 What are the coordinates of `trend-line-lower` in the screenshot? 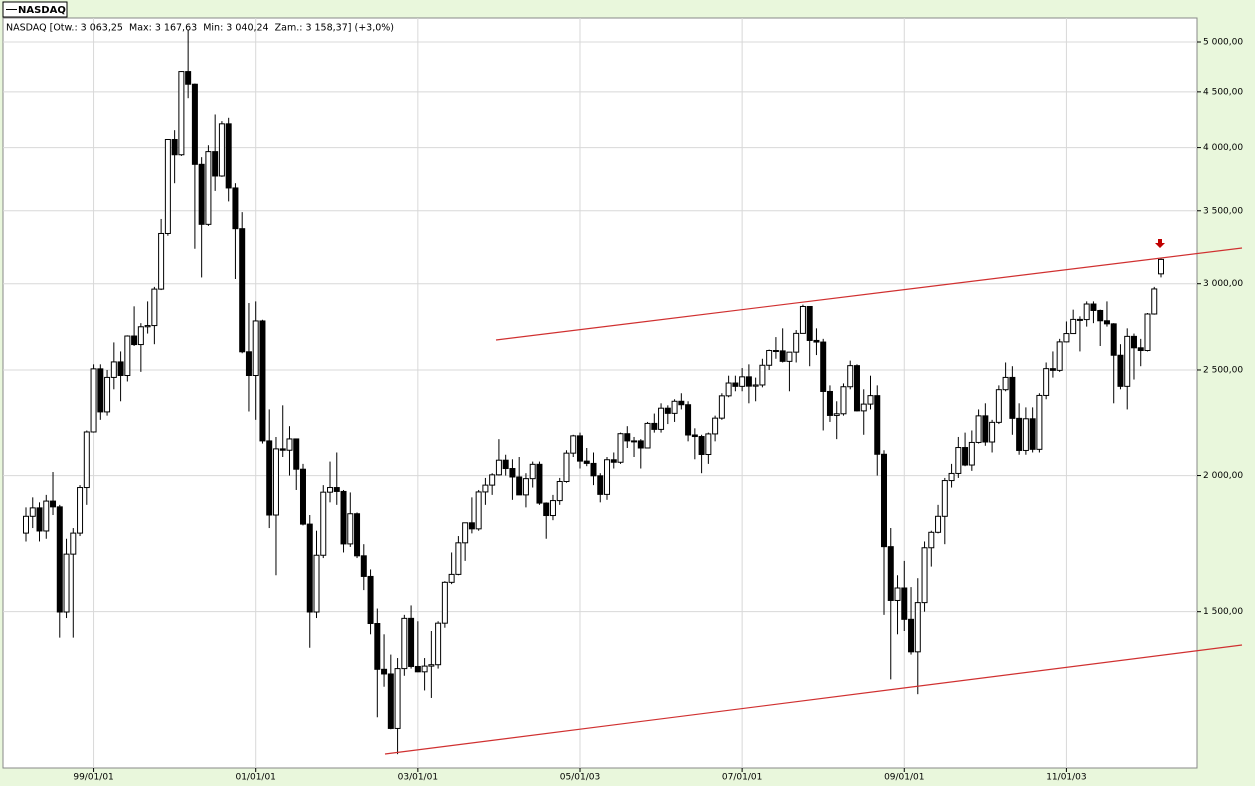 It's located at (813, 699).